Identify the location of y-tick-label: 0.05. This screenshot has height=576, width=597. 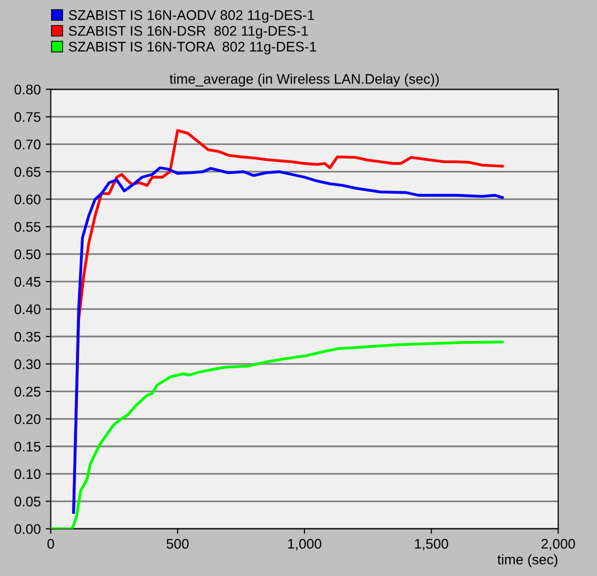
(27, 501).